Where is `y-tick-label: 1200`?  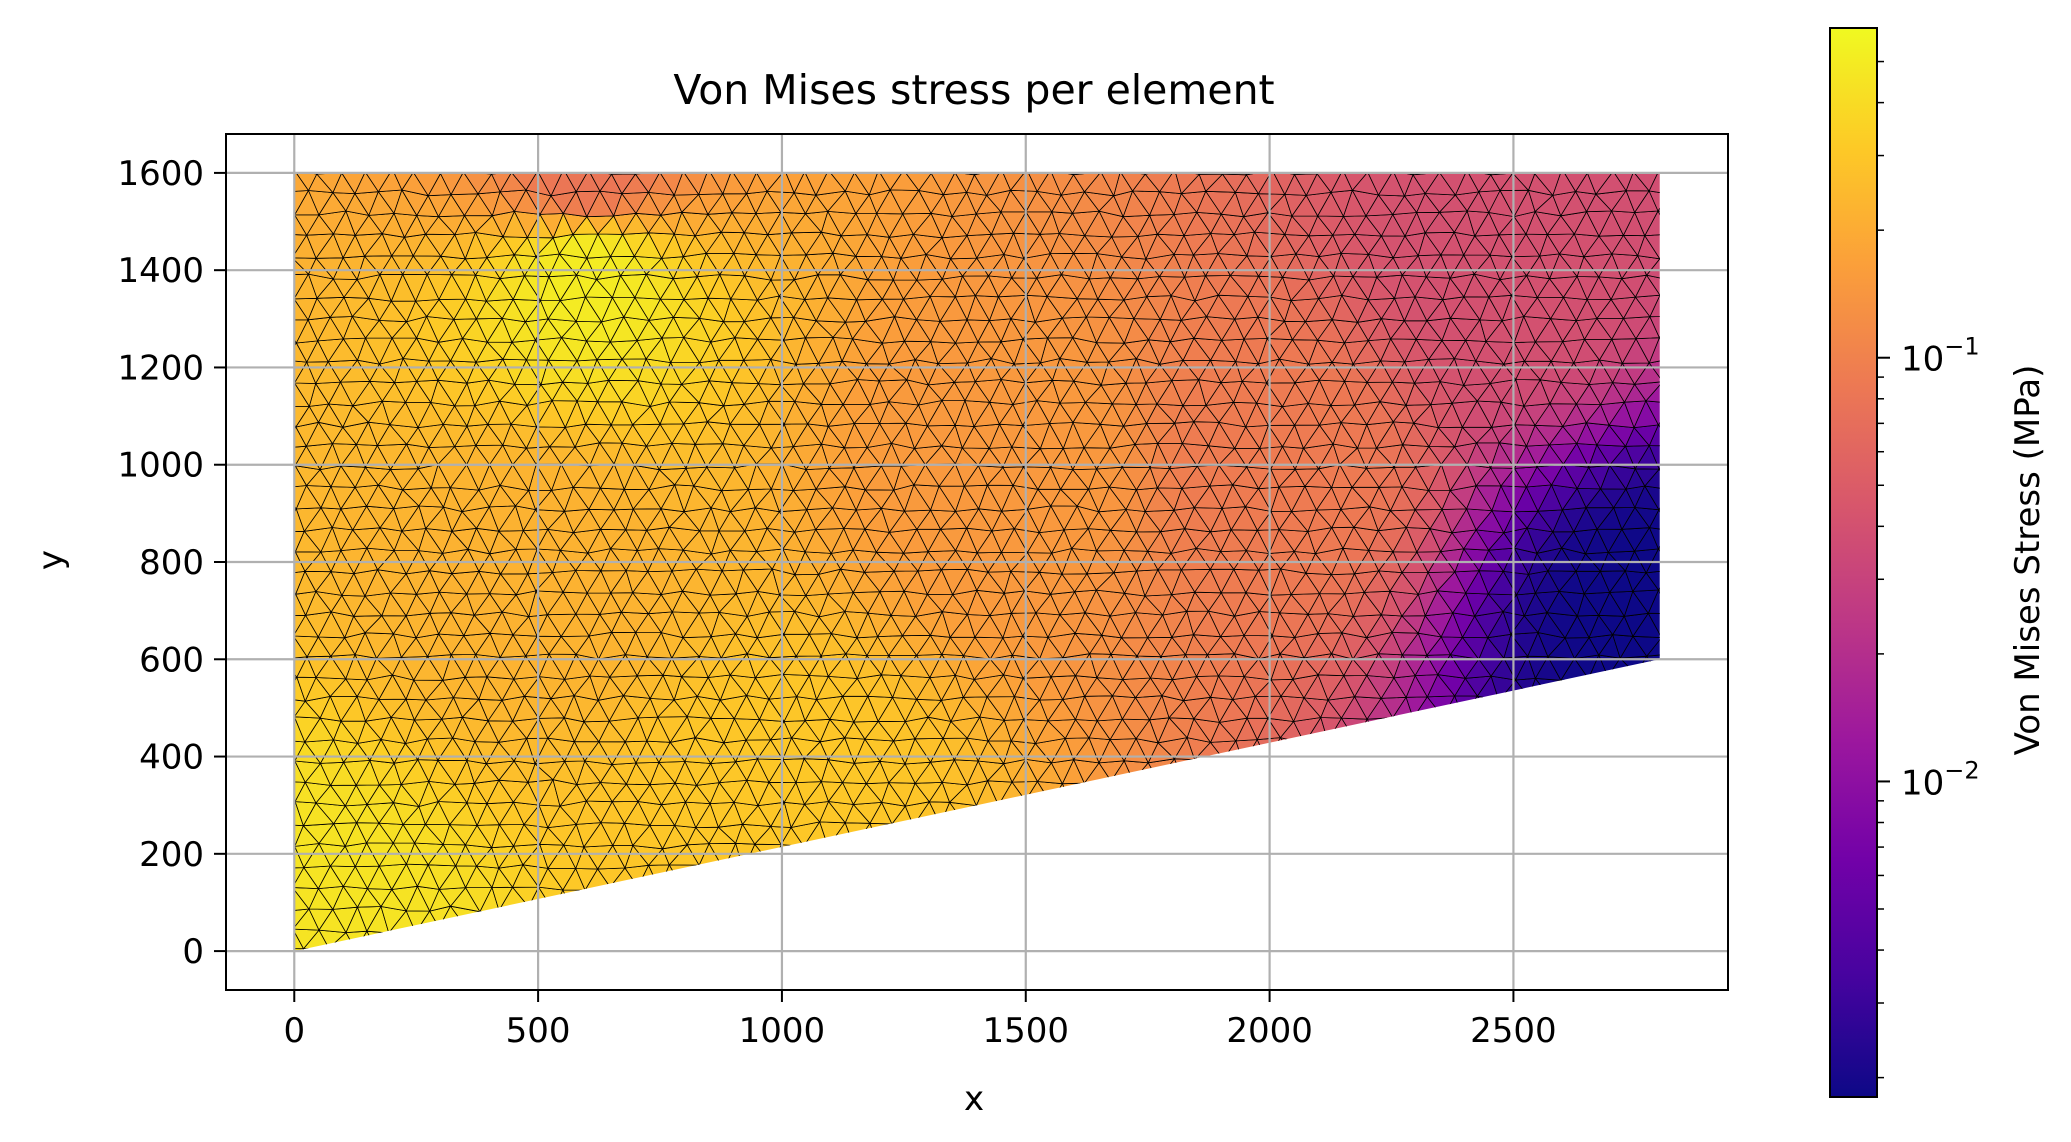
y-tick-label: 1200 is located at coordinates (160, 368).